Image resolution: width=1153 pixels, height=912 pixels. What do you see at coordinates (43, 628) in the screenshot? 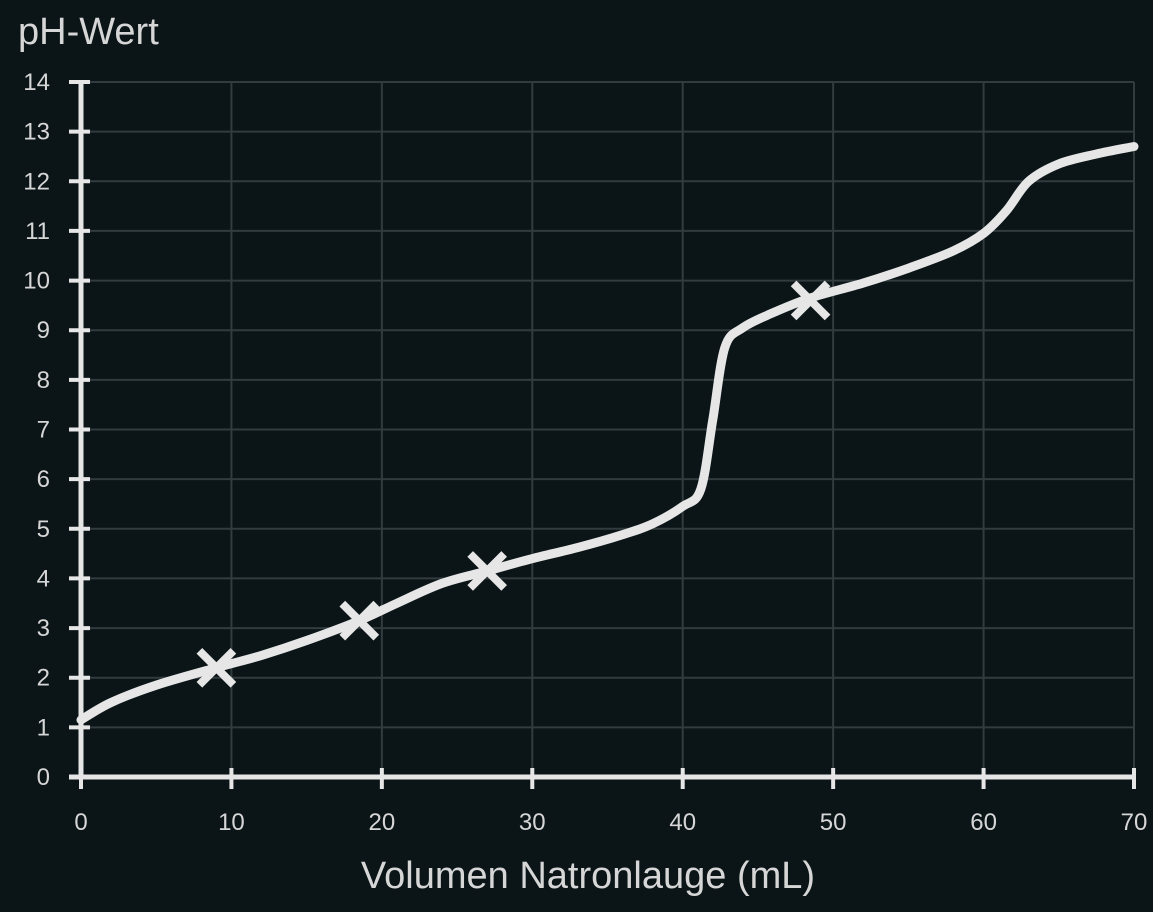
I see `y-tick-label-3: 3` at bounding box center [43, 628].